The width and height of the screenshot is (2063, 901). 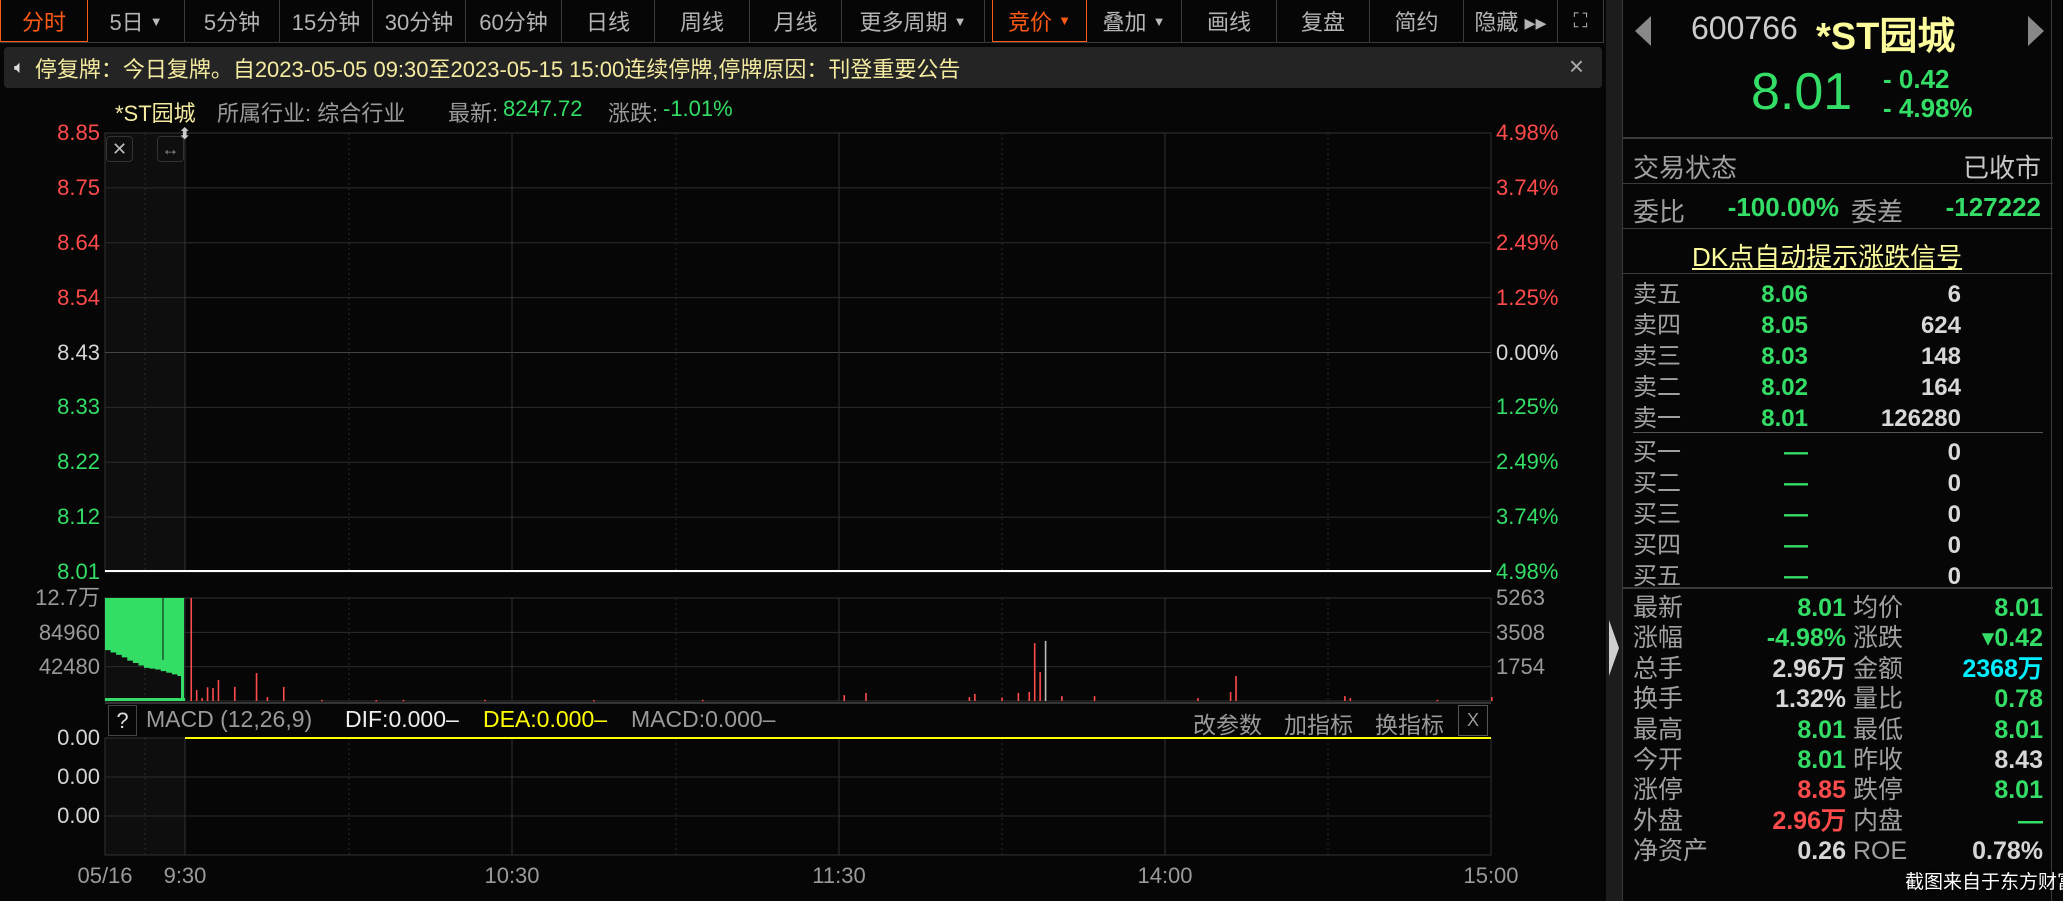 What do you see at coordinates (1409, 725) in the screenshot?
I see `switch-indicator-button: 换指标` at bounding box center [1409, 725].